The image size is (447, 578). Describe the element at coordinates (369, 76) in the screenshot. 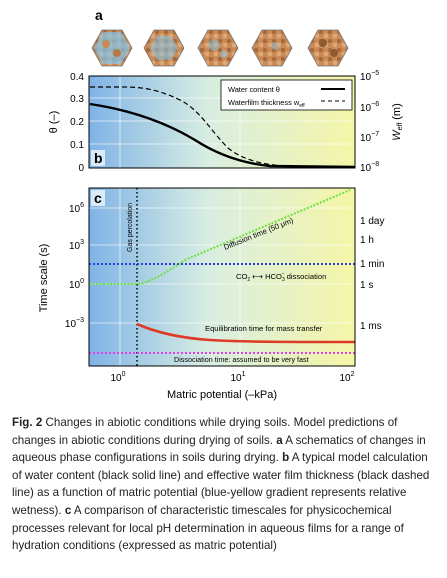

I see `b-right-tick: 10⁻⁵` at that location.